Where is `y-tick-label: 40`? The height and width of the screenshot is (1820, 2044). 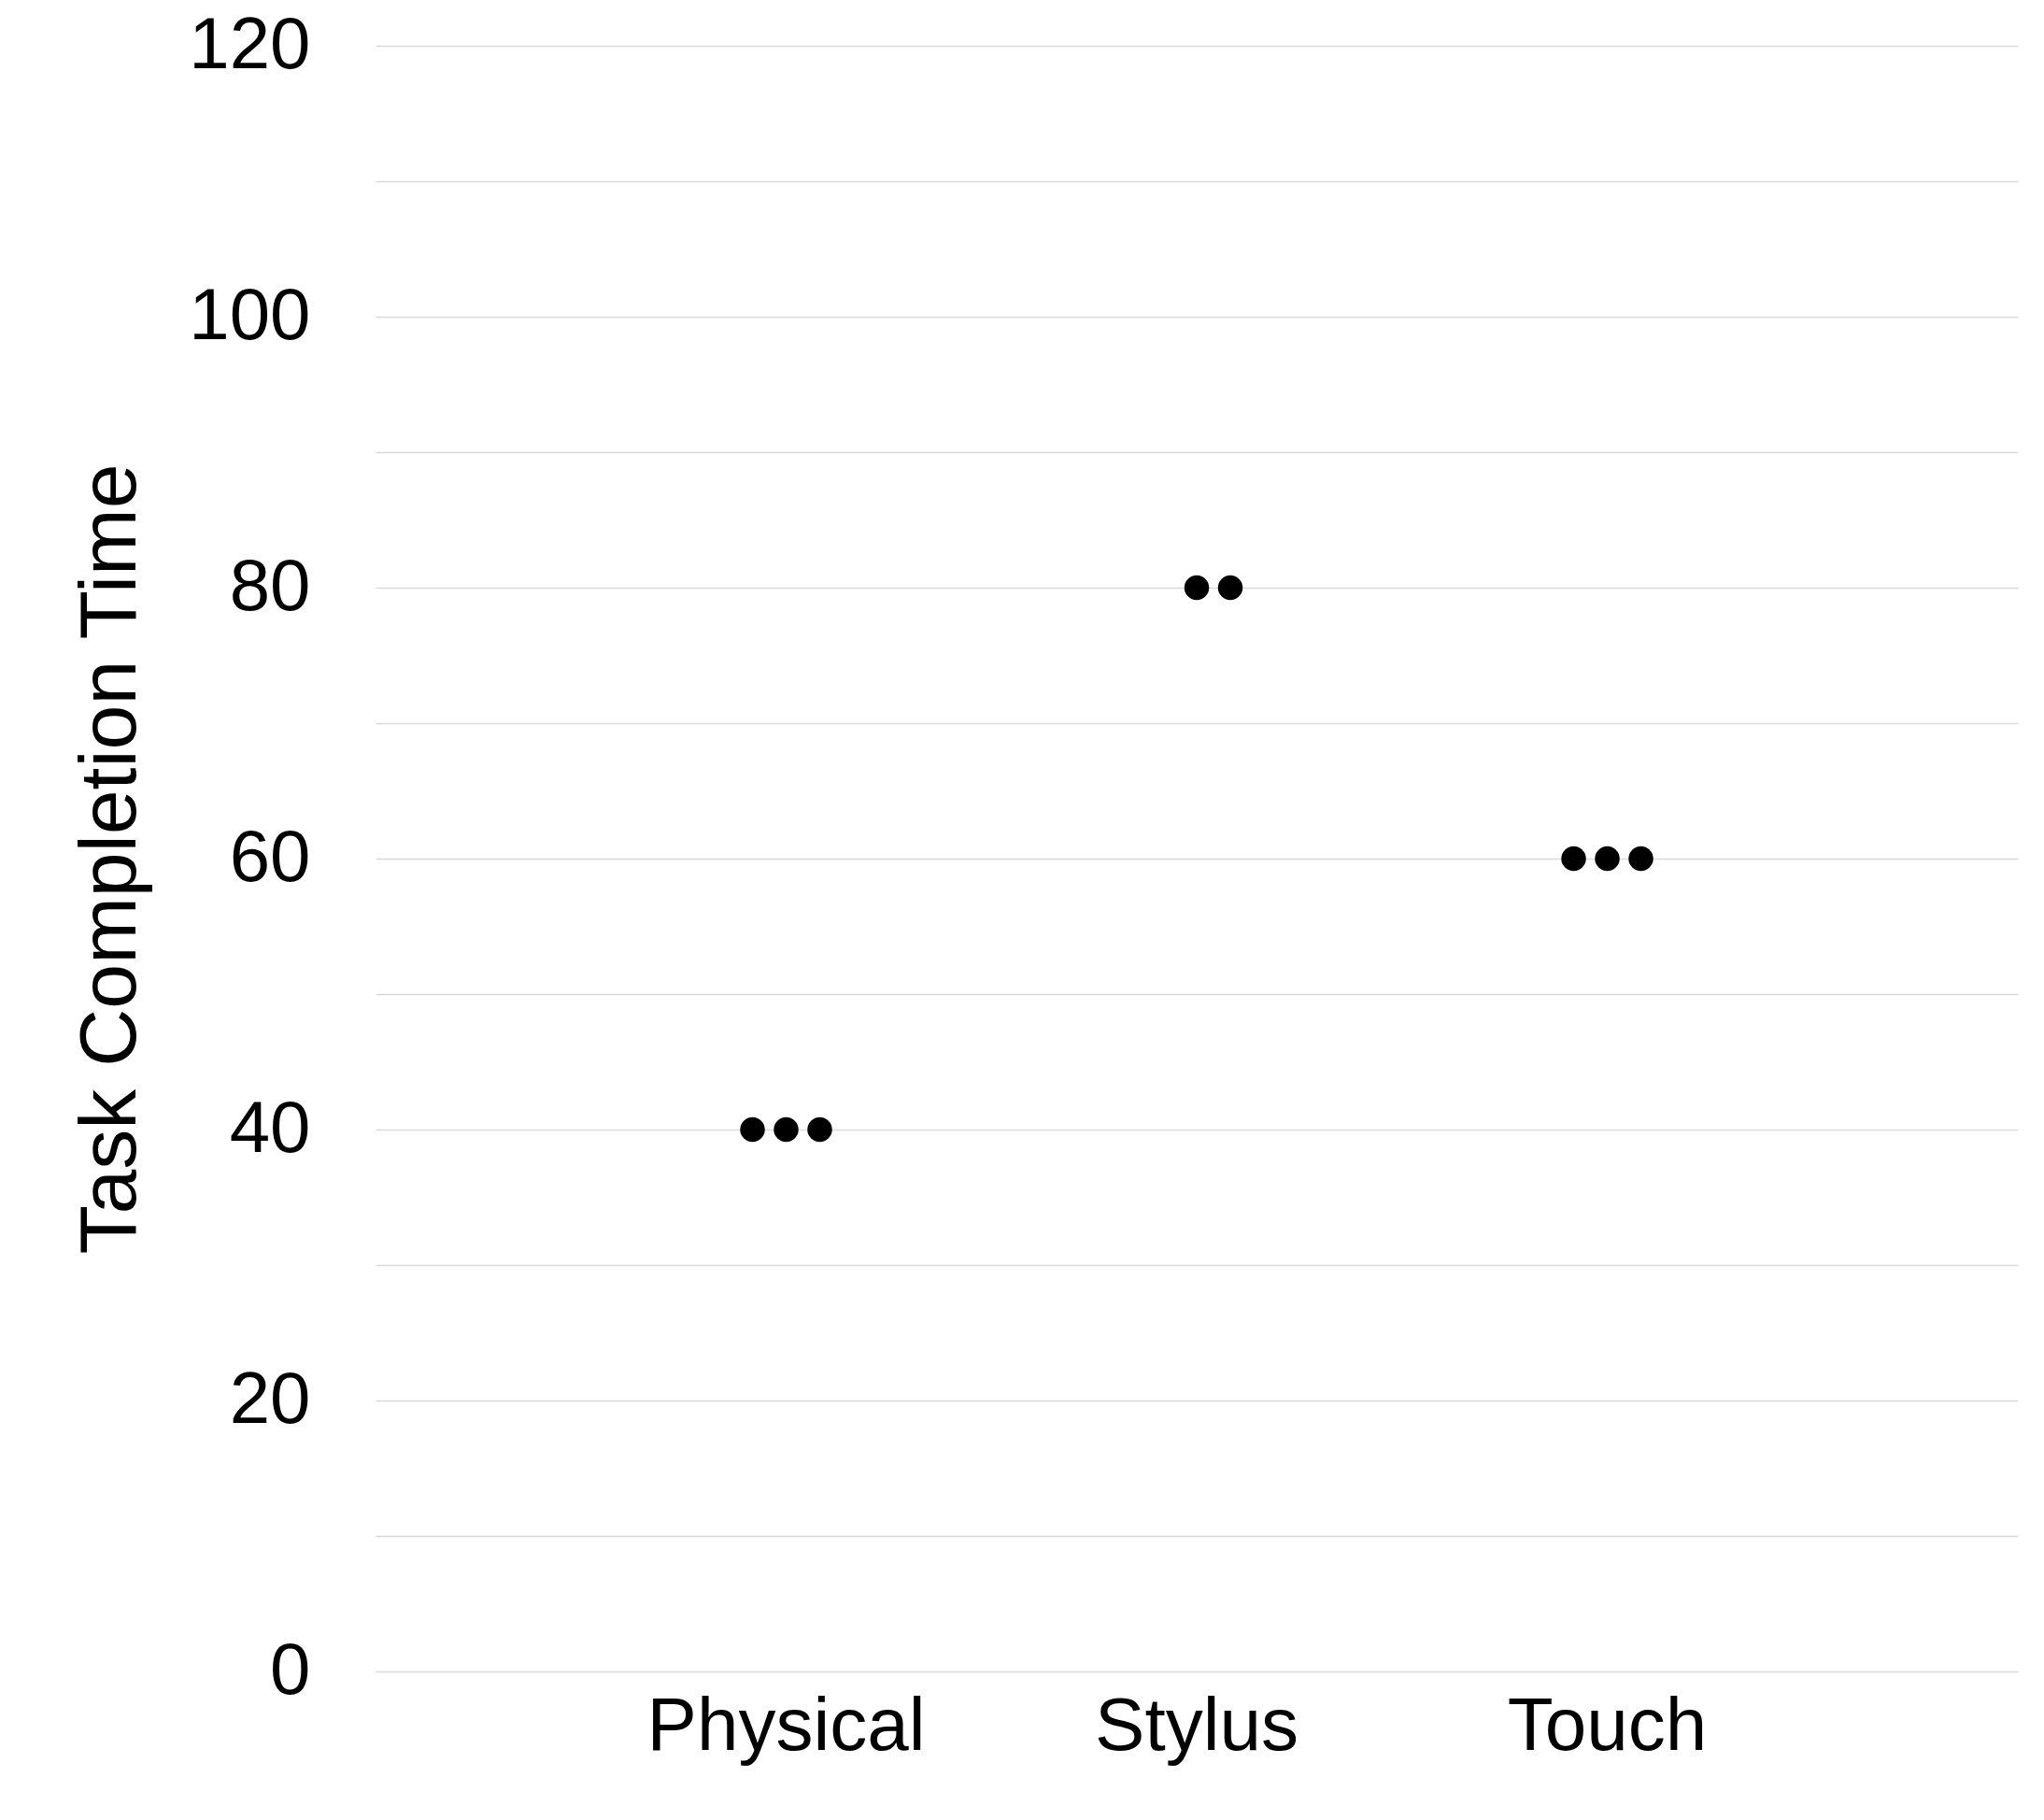
y-tick-label: 40 is located at coordinates (270, 1126).